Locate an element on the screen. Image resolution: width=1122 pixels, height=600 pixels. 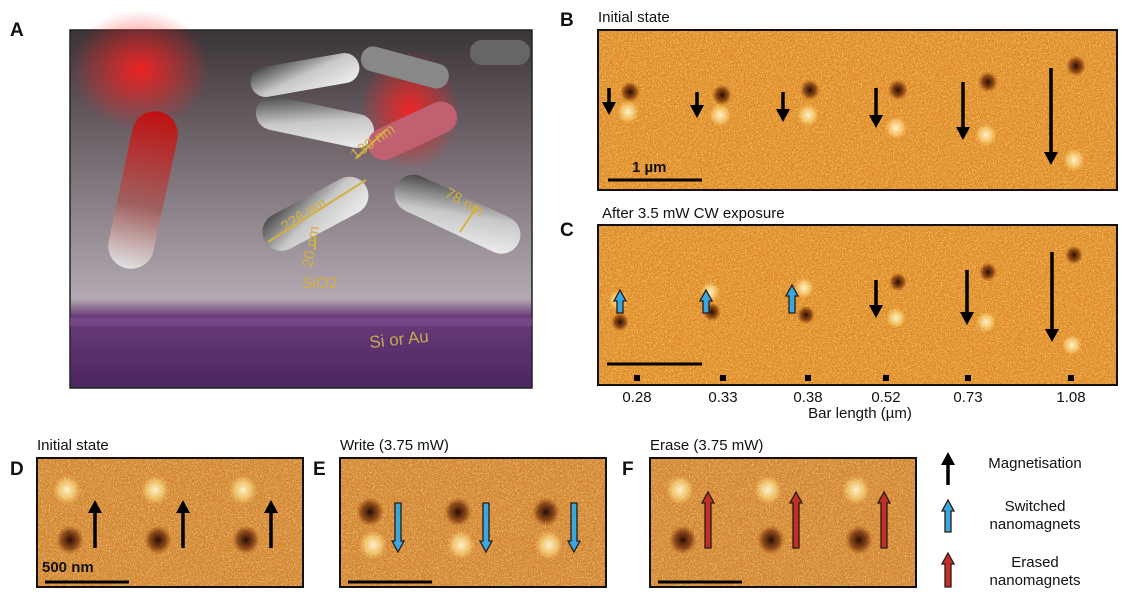
legend-text: Erased nanomagnets is located at coordinates (1035, 571).